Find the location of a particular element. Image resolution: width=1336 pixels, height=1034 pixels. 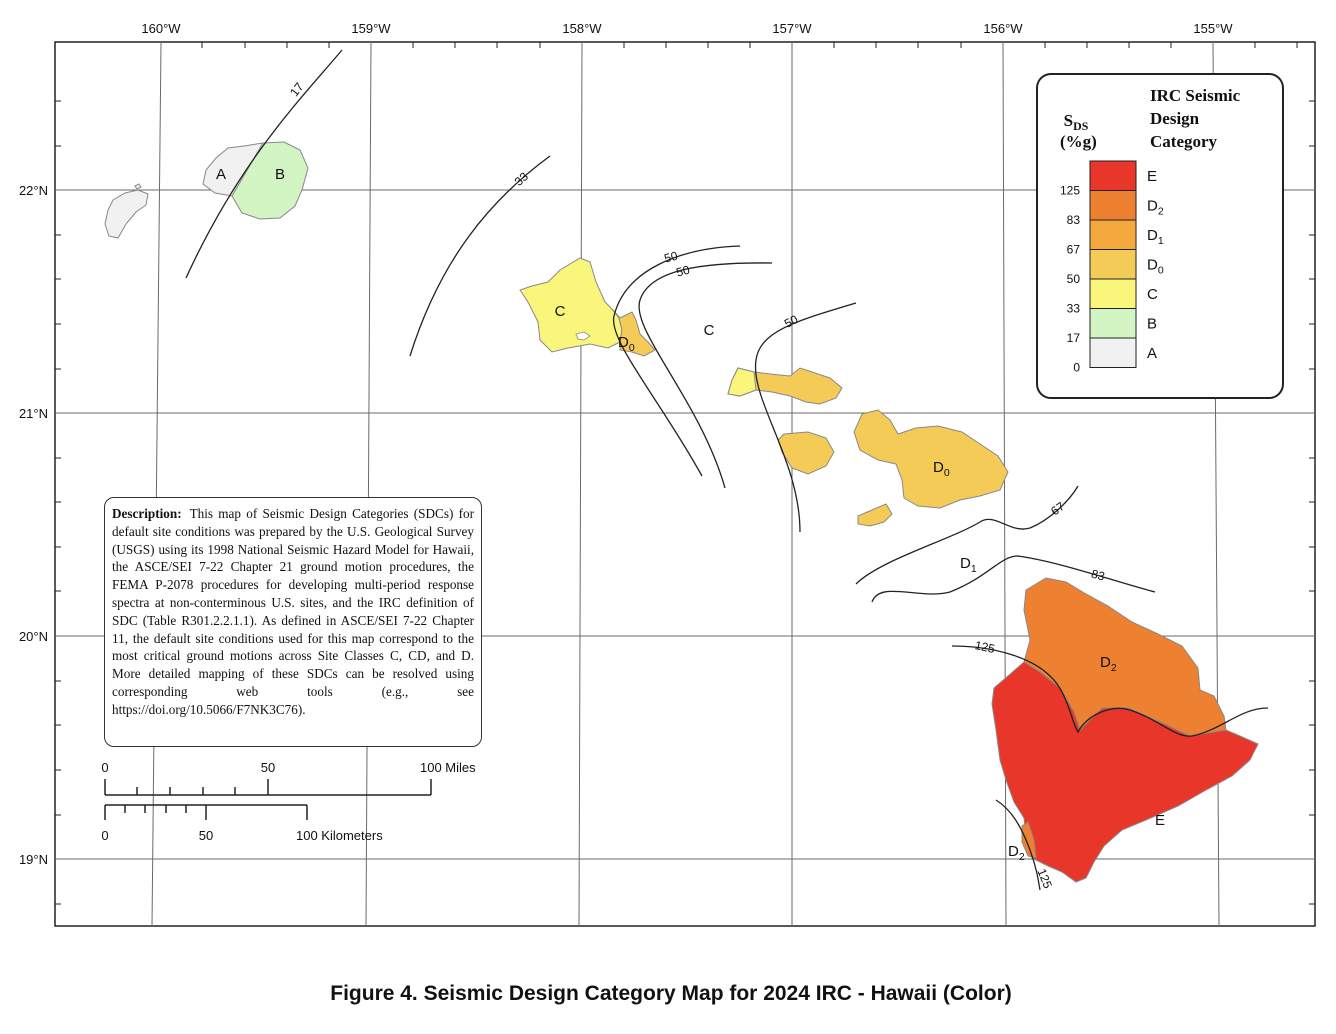

region-label-a: A is located at coordinates (221, 174).